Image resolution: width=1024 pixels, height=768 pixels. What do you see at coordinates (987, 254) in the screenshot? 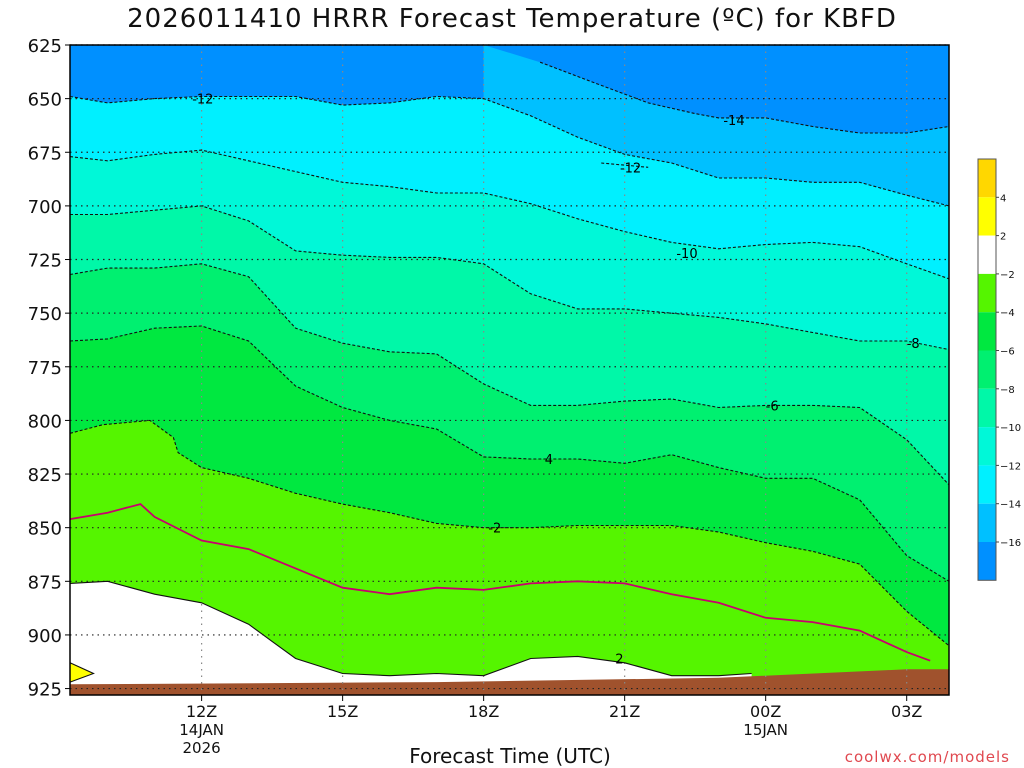
I see `legend-swatch--2` at bounding box center [987, 254].